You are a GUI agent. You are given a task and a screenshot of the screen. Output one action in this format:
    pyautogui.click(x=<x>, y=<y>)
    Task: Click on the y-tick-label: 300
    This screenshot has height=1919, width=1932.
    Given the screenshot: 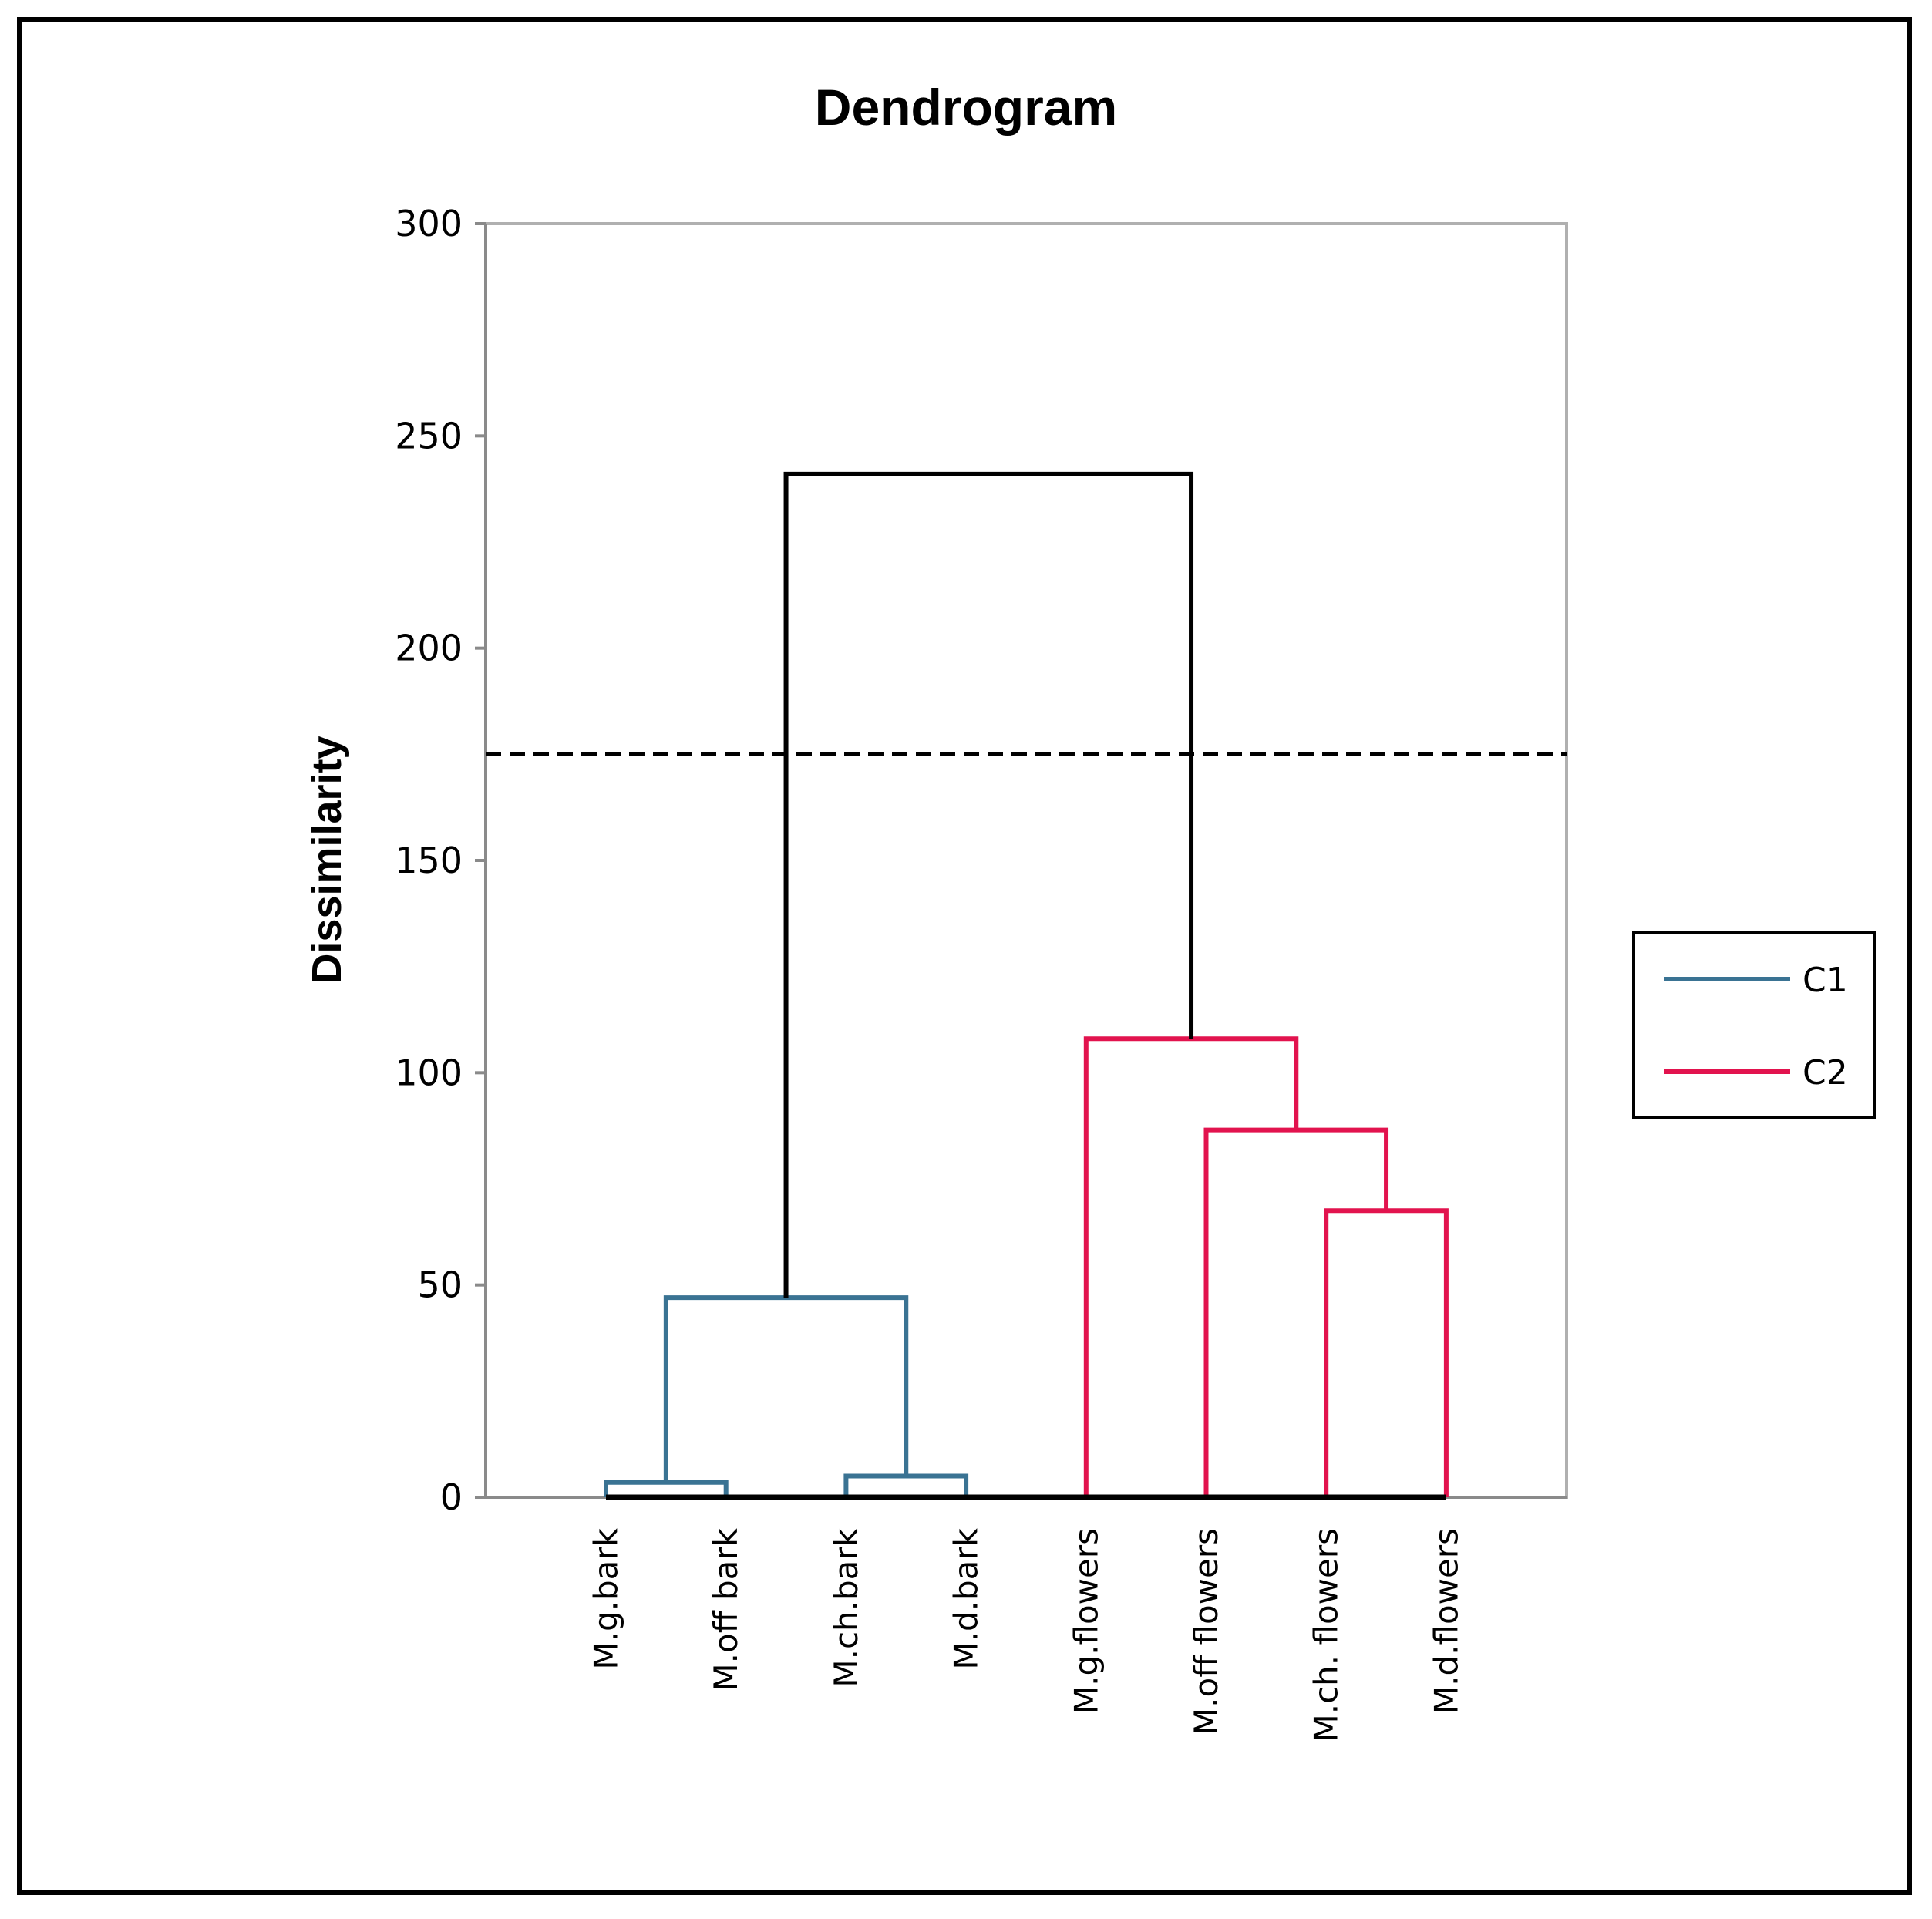 What is the action you would take?
    pyautogui.click(x=429, y=223)
    